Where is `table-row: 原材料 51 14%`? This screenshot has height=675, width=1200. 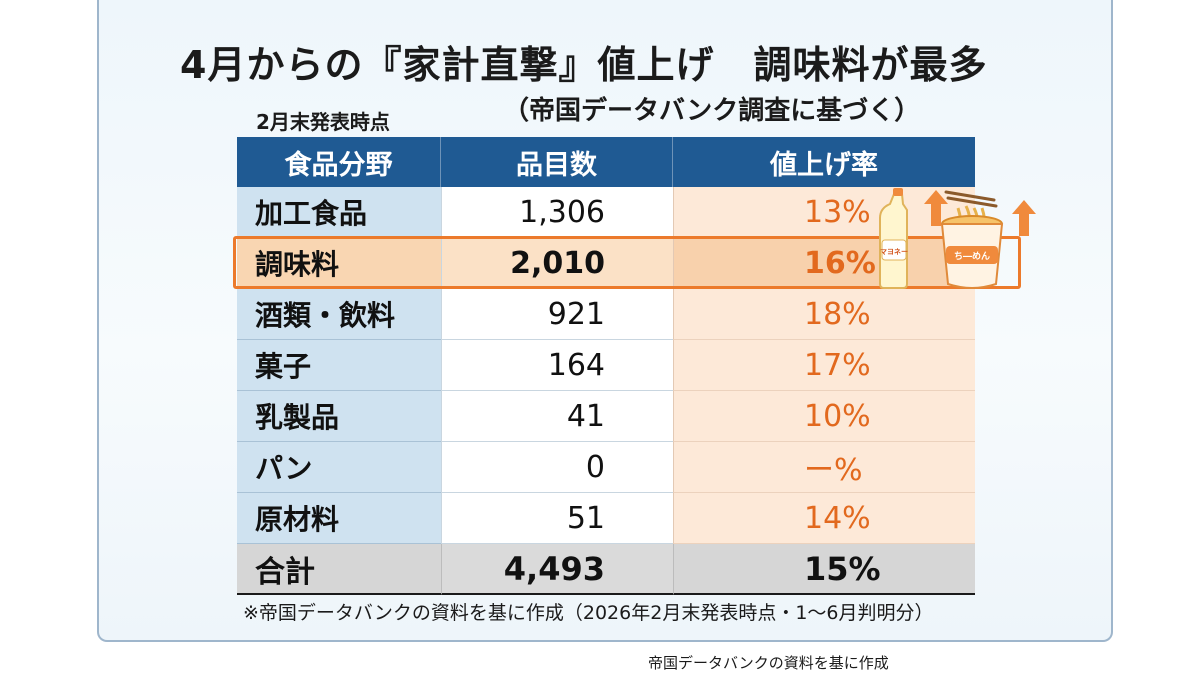 table-row: 原材料 51 14% is located at coordinates (606, 518).